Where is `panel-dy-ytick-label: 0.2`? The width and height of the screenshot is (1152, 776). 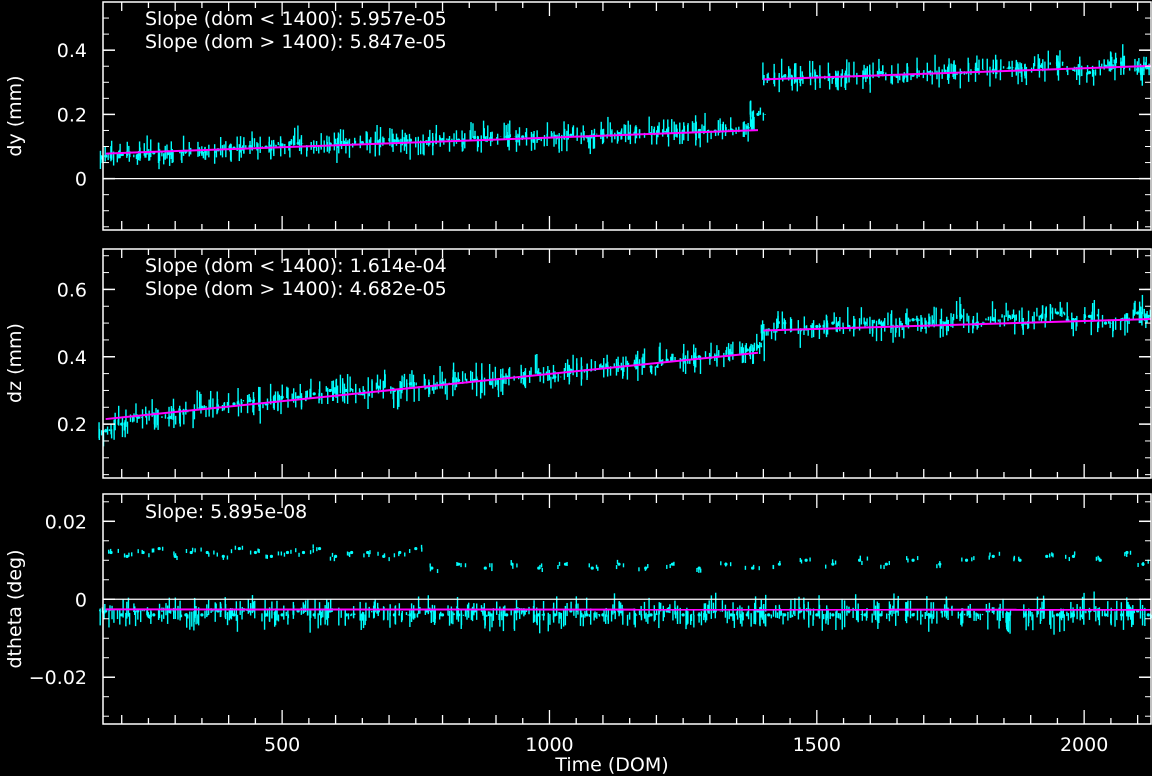
panel-dy-ytick-label: 0.2 is located at coordinates (72, 115).